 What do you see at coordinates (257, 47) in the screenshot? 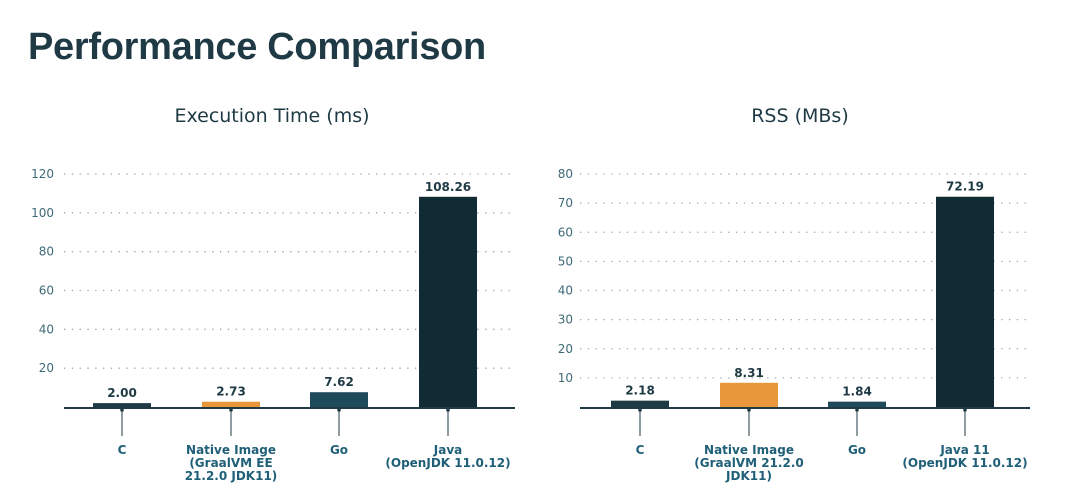
I see `page-title: Performance Comparison` at bounding box center [257, 47].